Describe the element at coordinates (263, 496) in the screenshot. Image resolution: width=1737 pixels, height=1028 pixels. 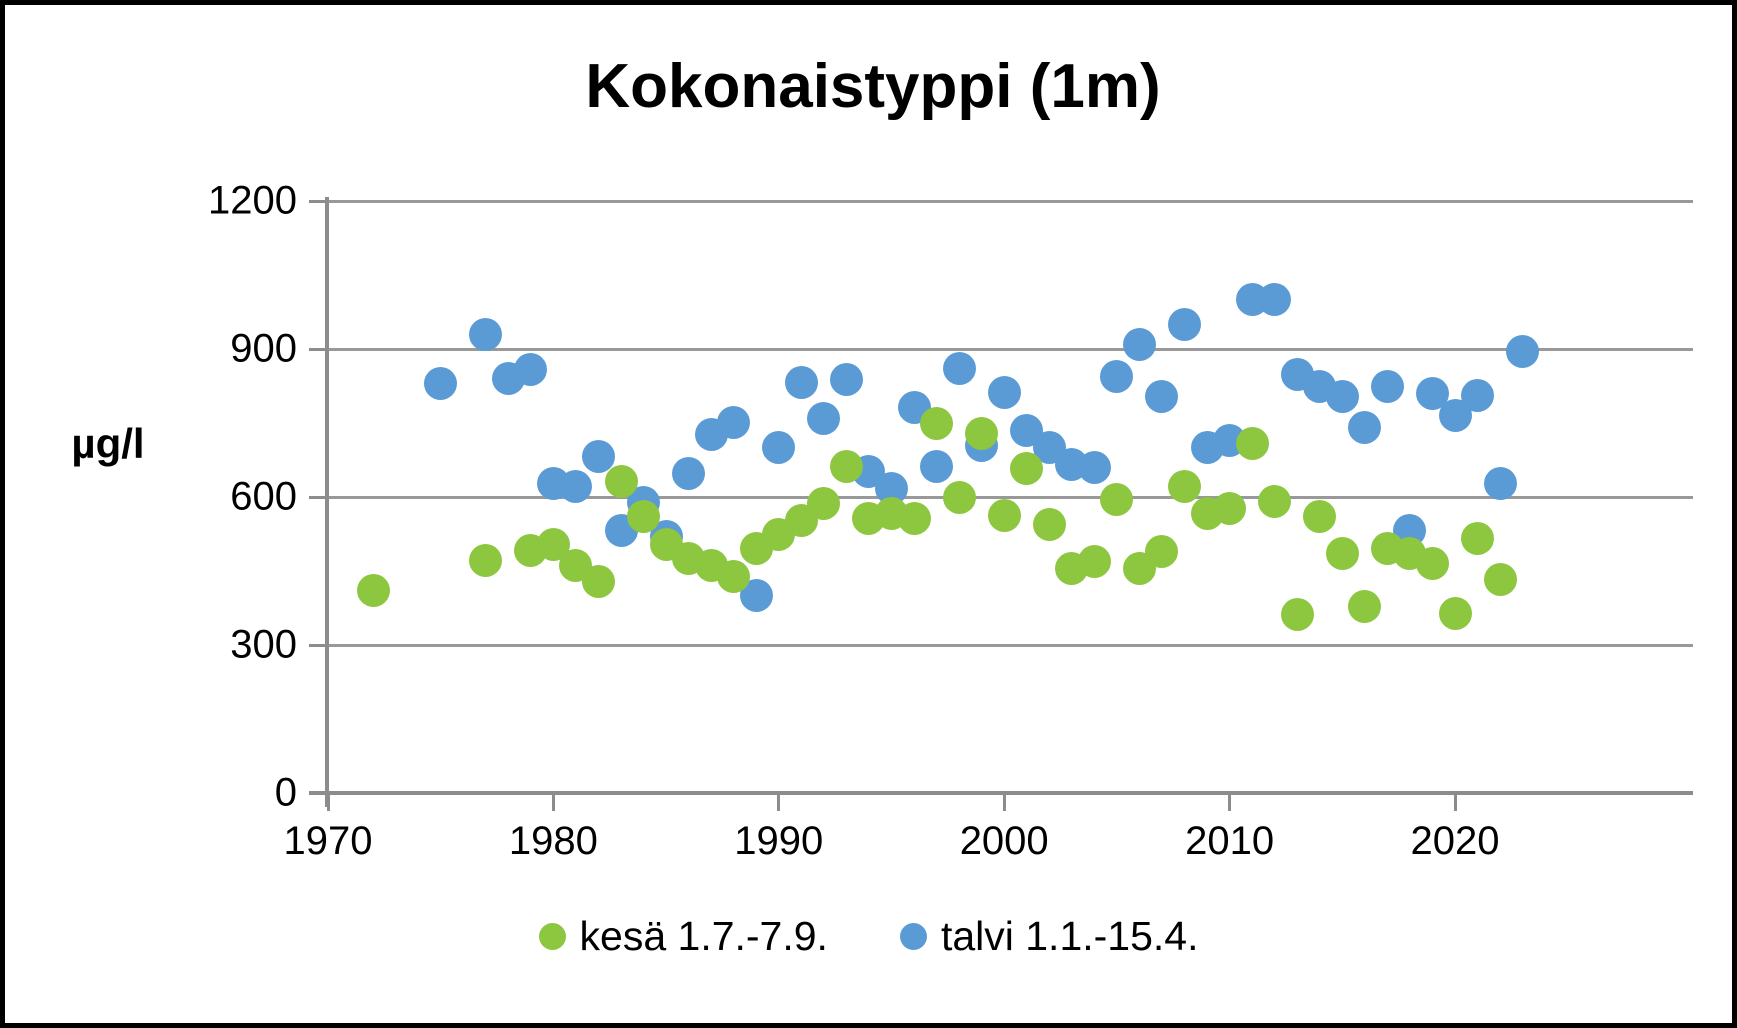
I see `y-tick-label-600: 600` at that location.